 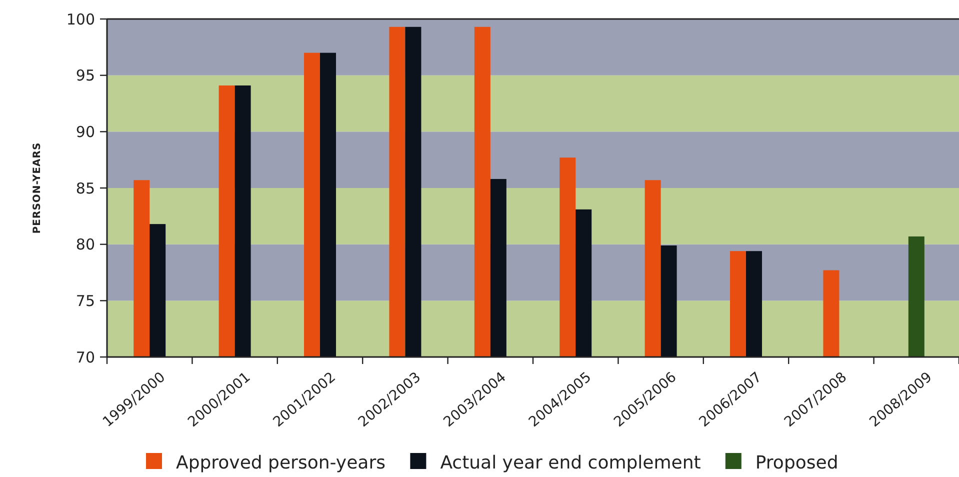 What do you see at coordinates (570, 463) in the screenshot?
I see `legend-label: Actual year end complement` at bounding box center [570, 463].